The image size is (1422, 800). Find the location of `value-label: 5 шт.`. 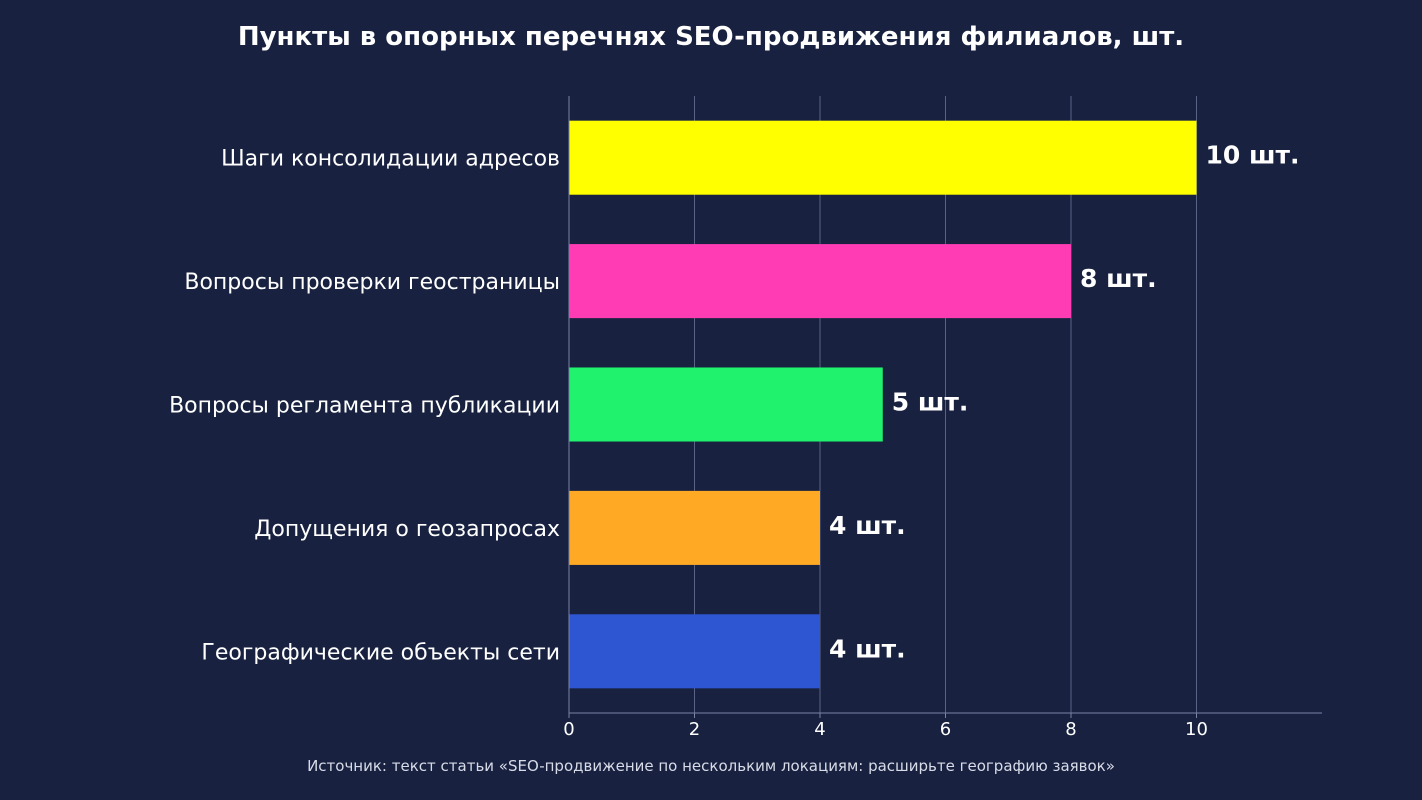

value-label: 5 шт. is located at coordinates (930, 402).